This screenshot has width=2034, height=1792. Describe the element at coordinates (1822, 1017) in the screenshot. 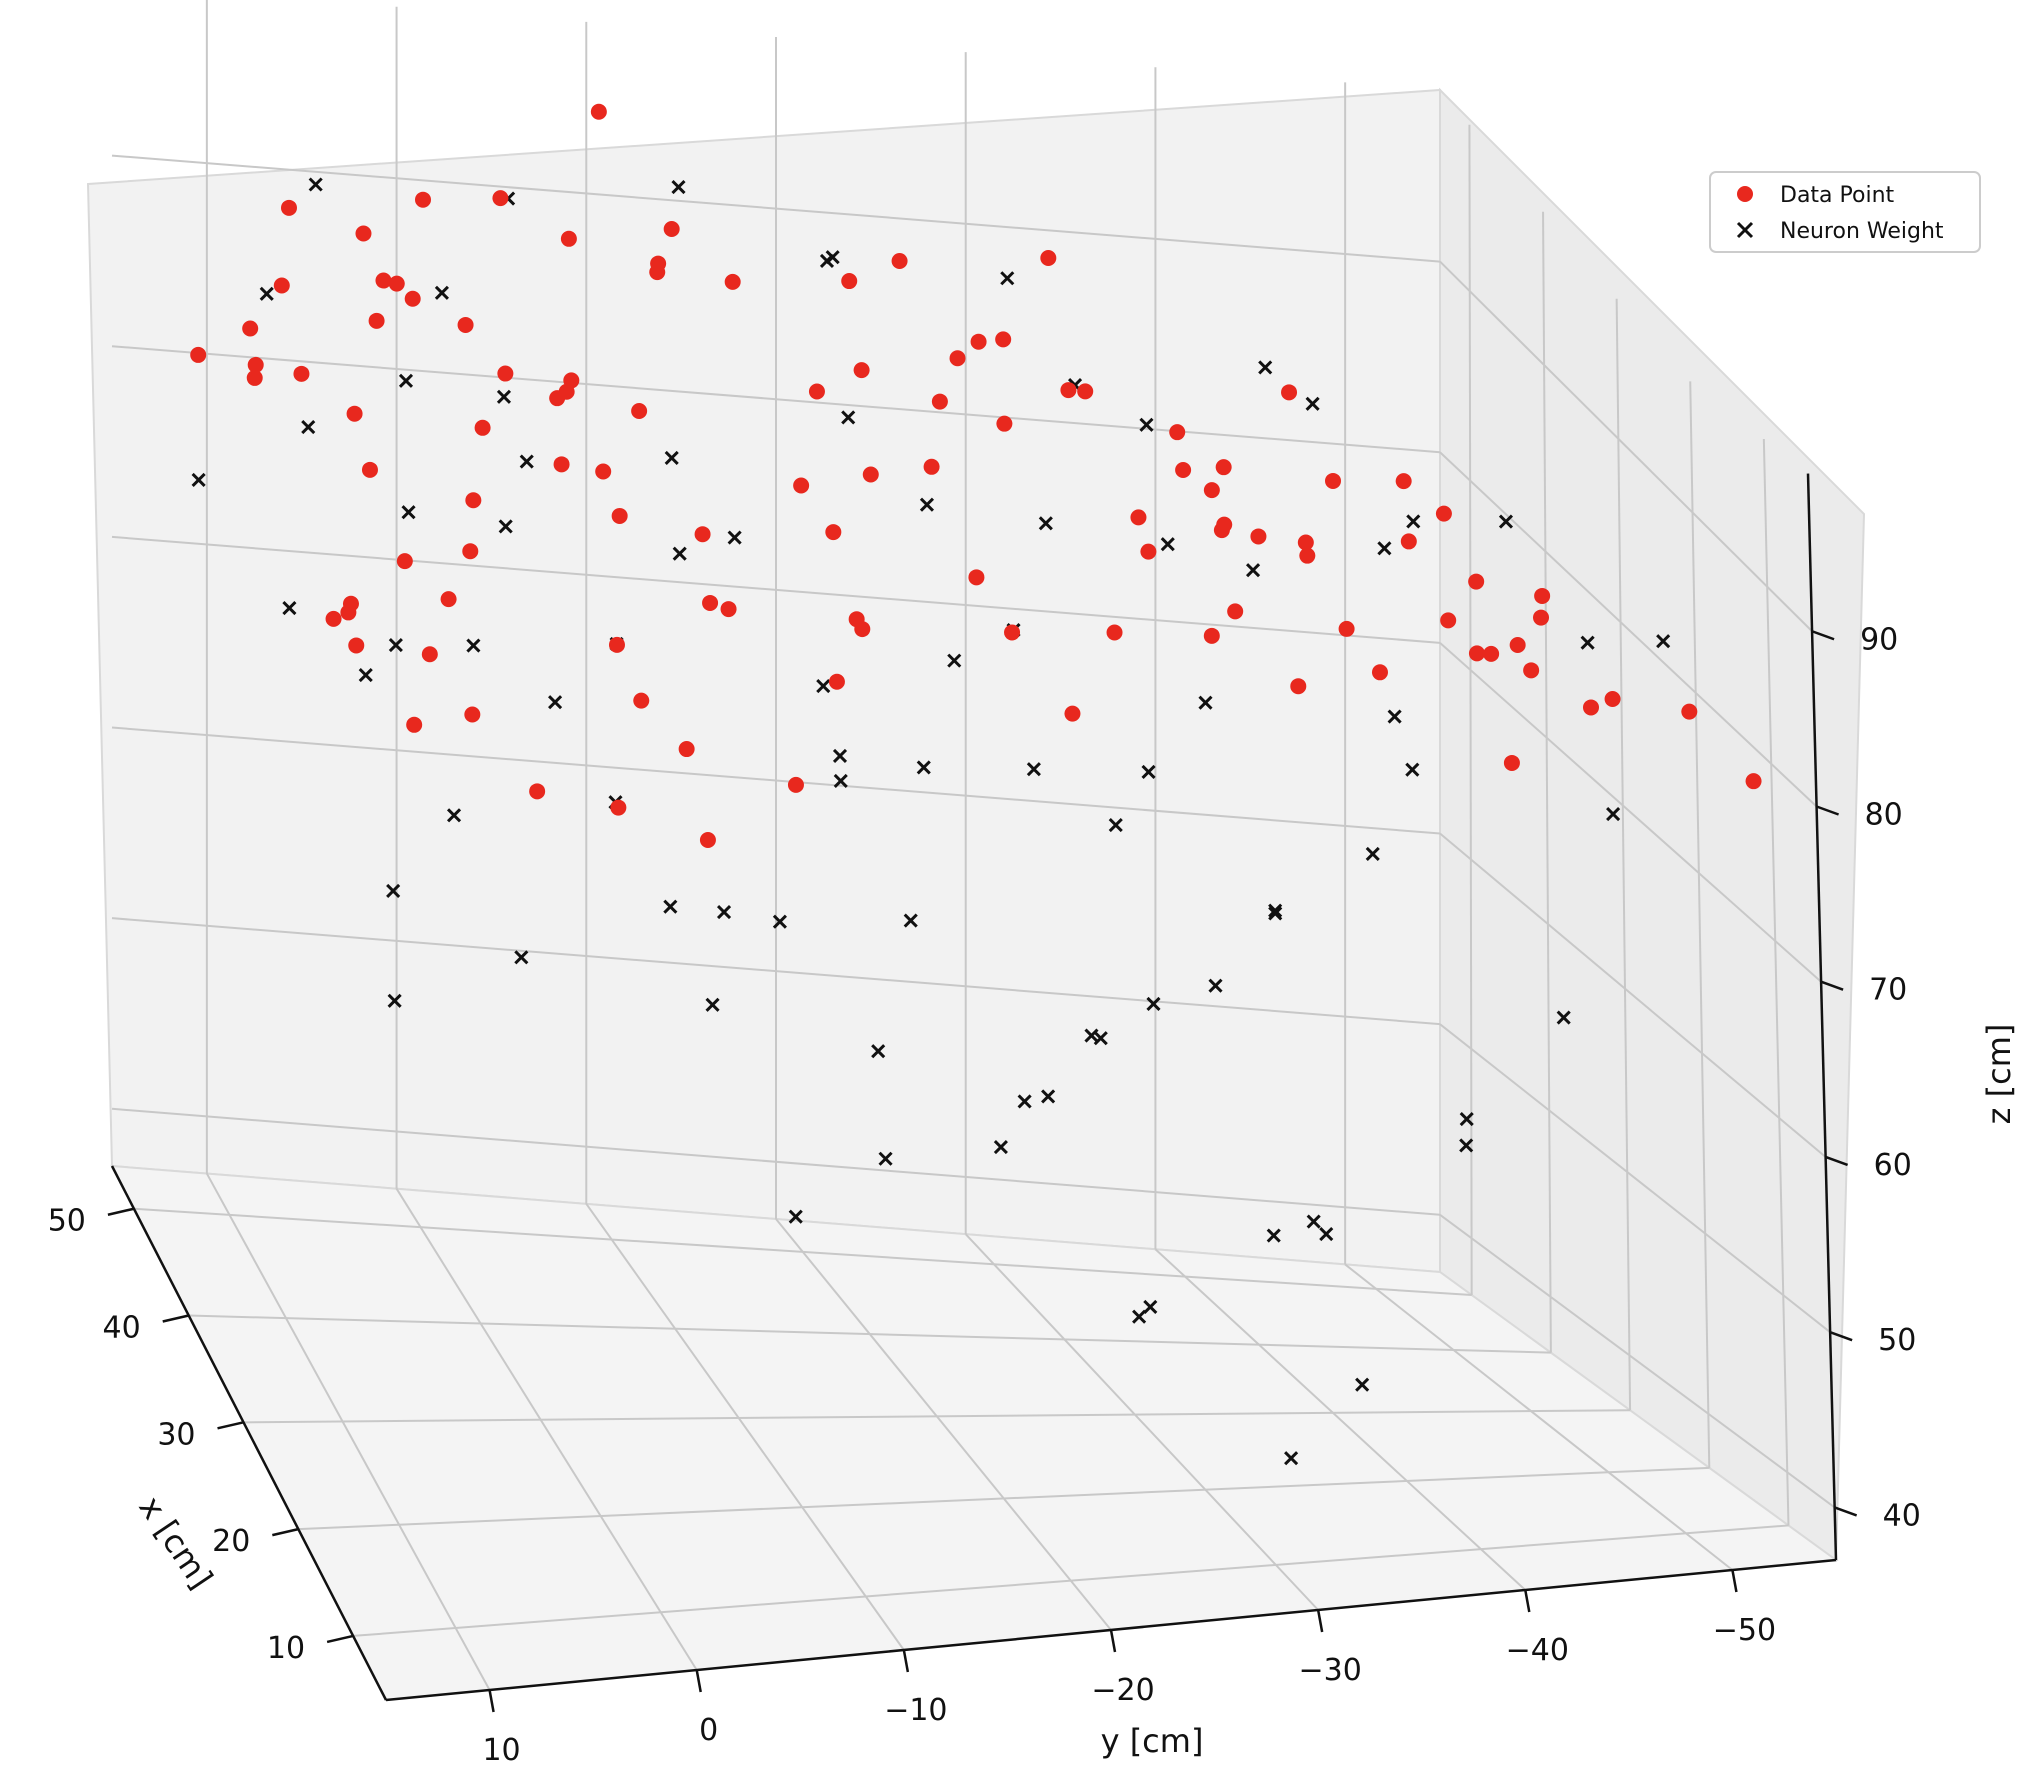

I see `z-axis-line` at that location.